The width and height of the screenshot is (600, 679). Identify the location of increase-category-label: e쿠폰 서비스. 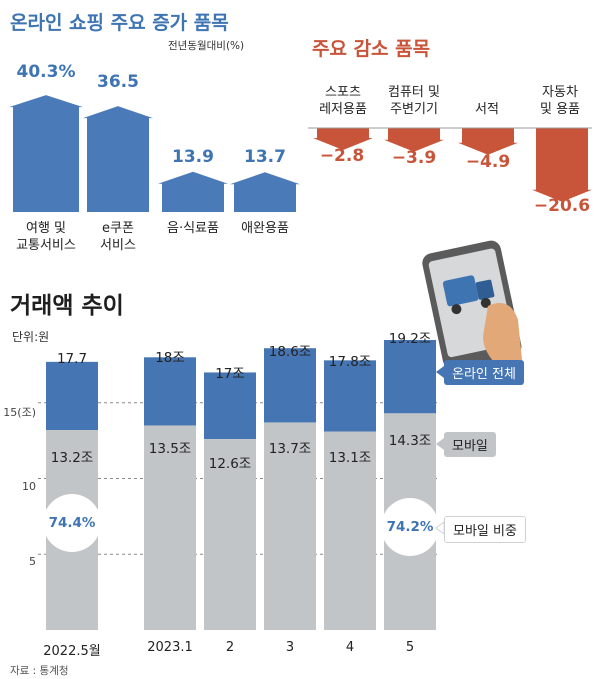
(118, 237).